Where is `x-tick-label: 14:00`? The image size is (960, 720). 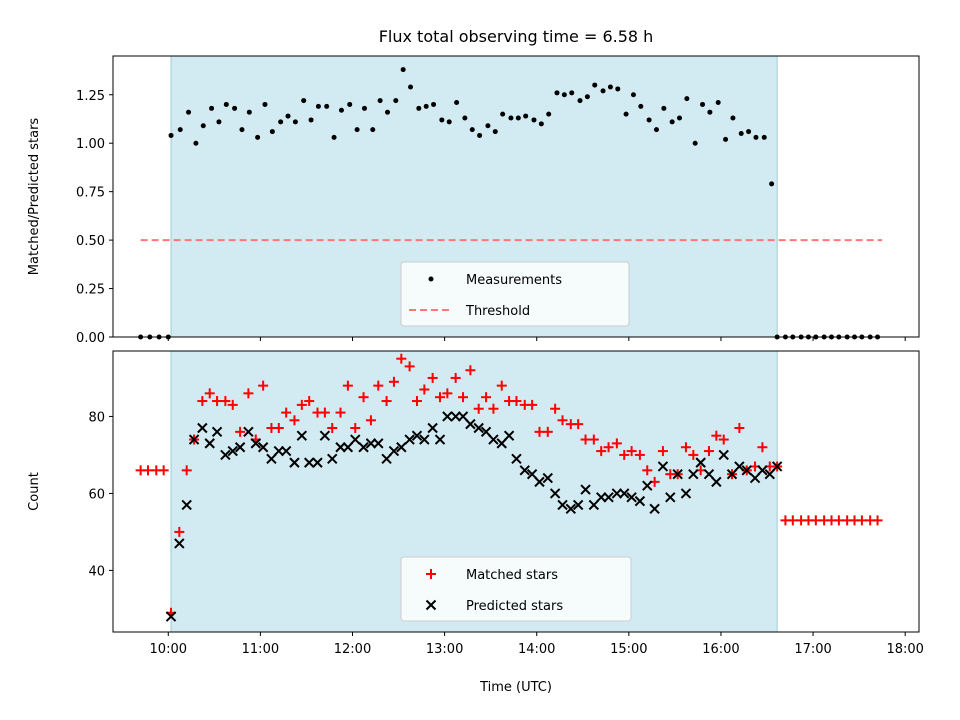 x-tick-label: 14:00 is located at coordinates (536, 649).